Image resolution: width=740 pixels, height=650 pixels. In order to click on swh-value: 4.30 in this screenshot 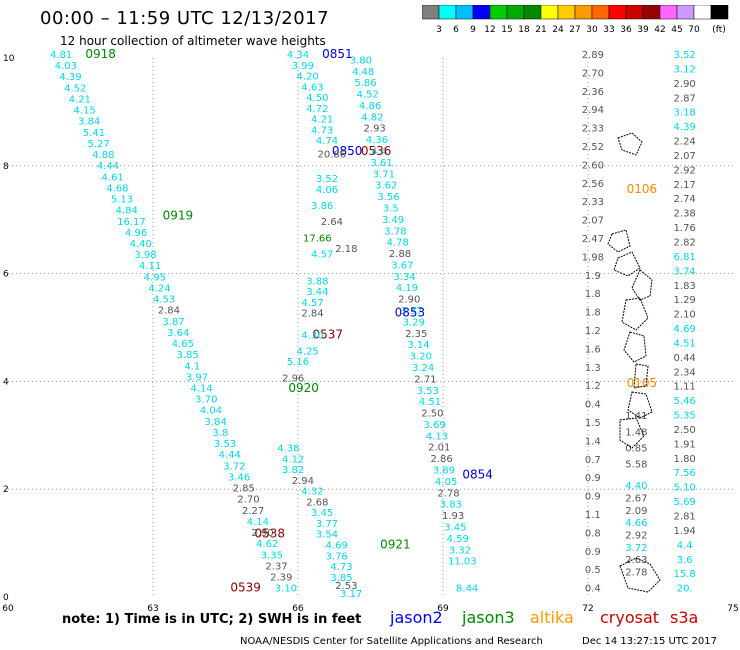, I will do `click(312, 335)`.